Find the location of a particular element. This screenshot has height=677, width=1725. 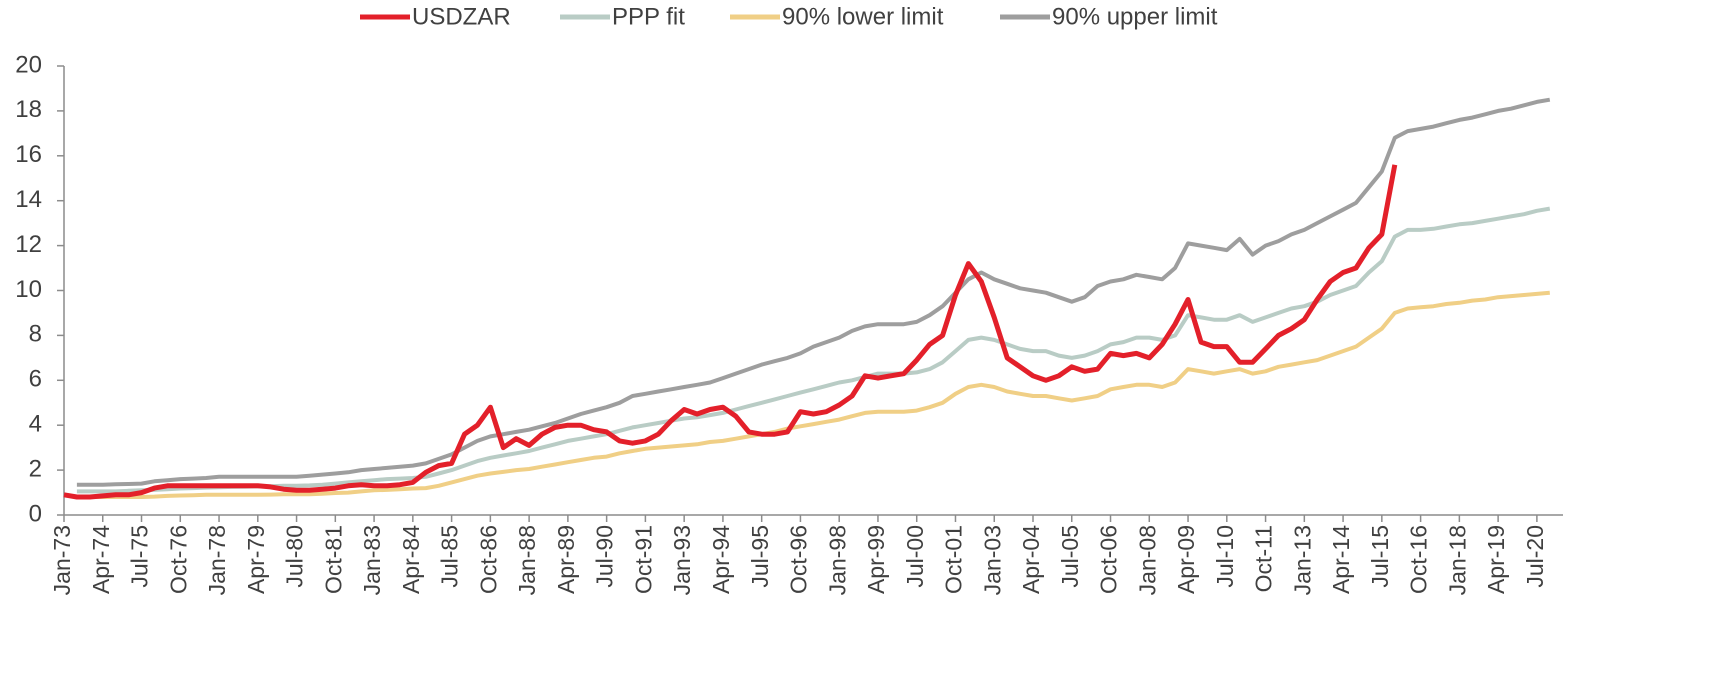

x-tick-label: Apr-04 is located at coordinates (1031, 559).